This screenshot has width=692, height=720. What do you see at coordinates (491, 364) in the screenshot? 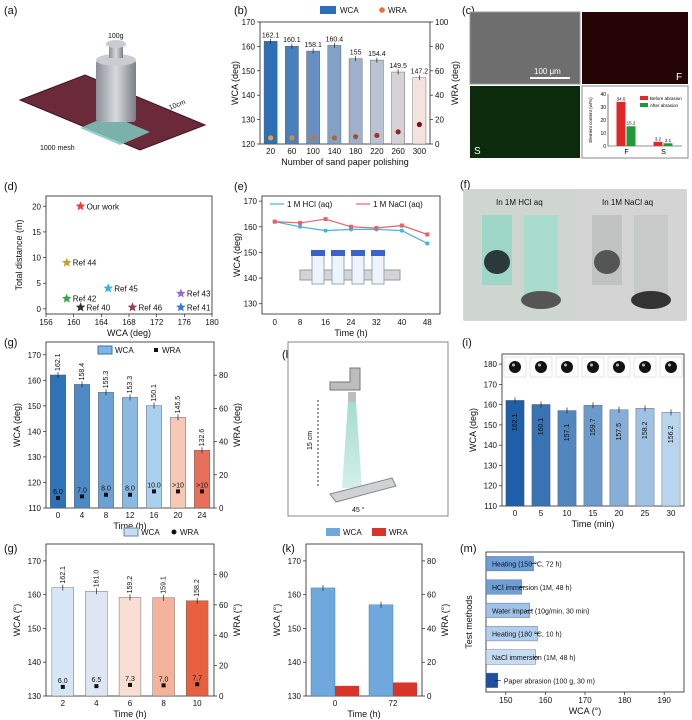
I see `y-tick-label: 180` at bounding box center [491, 364].